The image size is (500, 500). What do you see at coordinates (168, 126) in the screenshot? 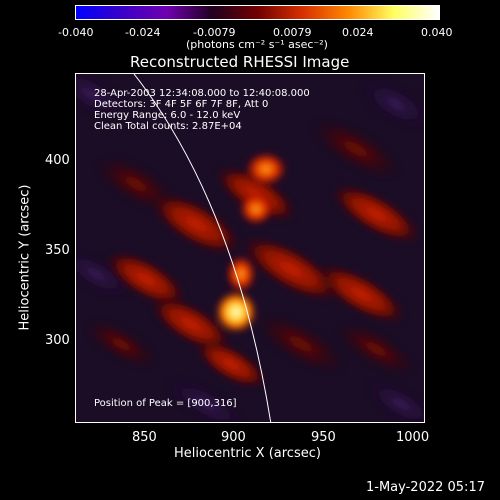
I see `info-line-counts: Clean Total counts: 2.87E+04` at bounding box center [168, 126].